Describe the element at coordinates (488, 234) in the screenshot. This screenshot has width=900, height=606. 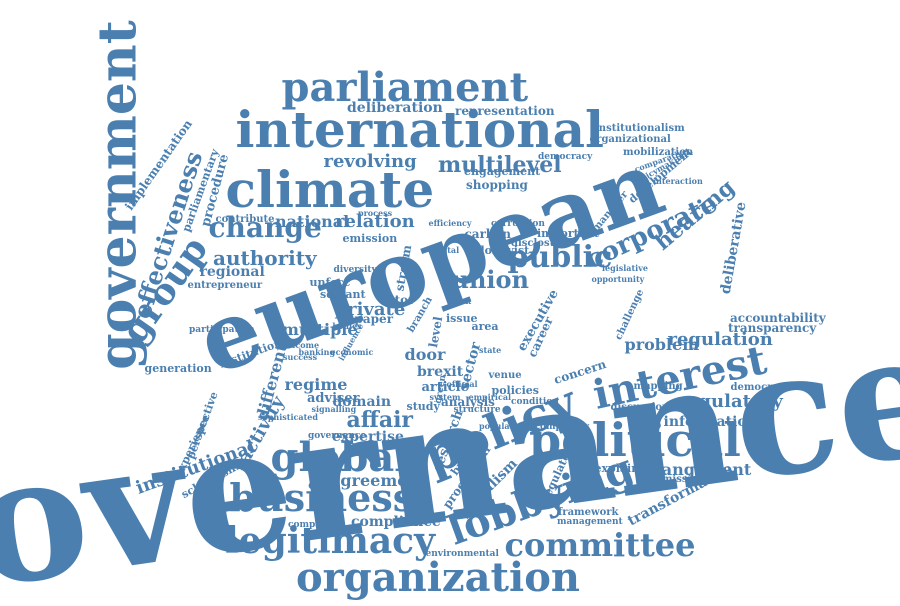
I see `word-carbon: carbon` at that location.